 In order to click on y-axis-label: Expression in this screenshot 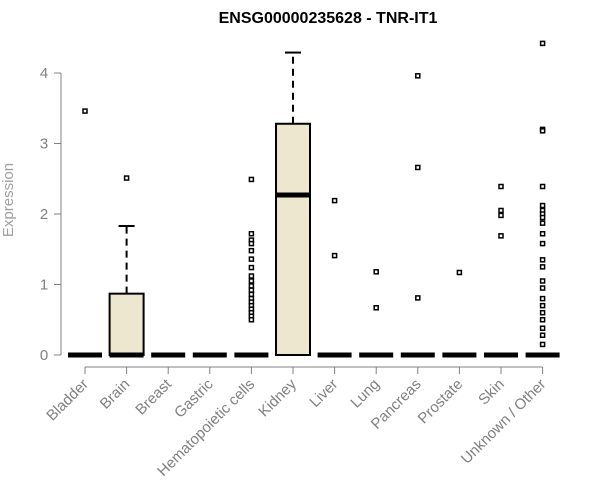, I will do `click(8, 200)`.